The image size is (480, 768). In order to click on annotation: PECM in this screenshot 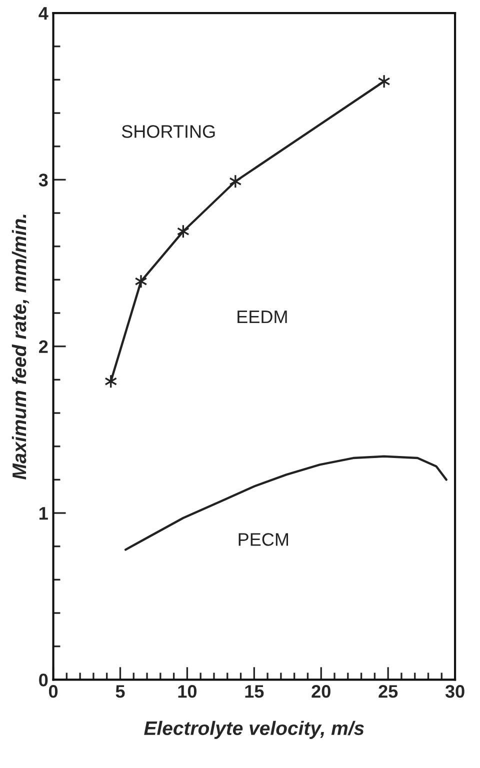, I will do `click(263, 539)`.